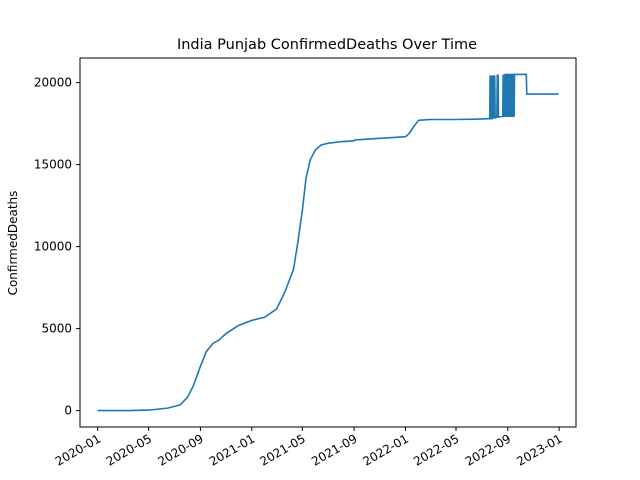 The height and width of the screenshot is (480, 640). Describe the element at coordinates (334, 449) in the screenshot. I see `x-tick-label: 2021-09` at that location.